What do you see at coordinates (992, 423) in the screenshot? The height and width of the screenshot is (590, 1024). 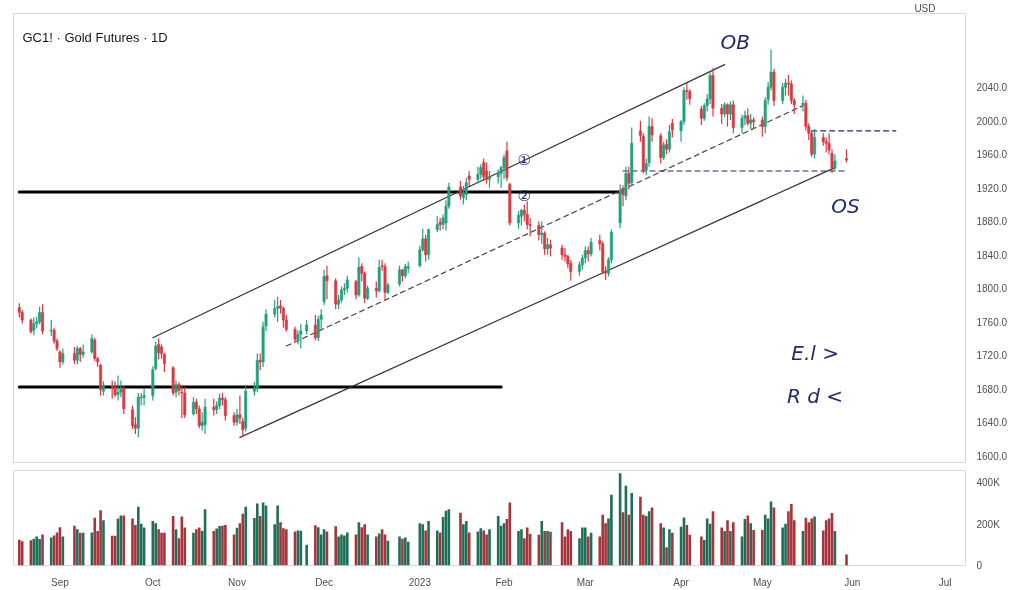 I see `y-tick-label: 1640.0` at bounding box center [992, 423].